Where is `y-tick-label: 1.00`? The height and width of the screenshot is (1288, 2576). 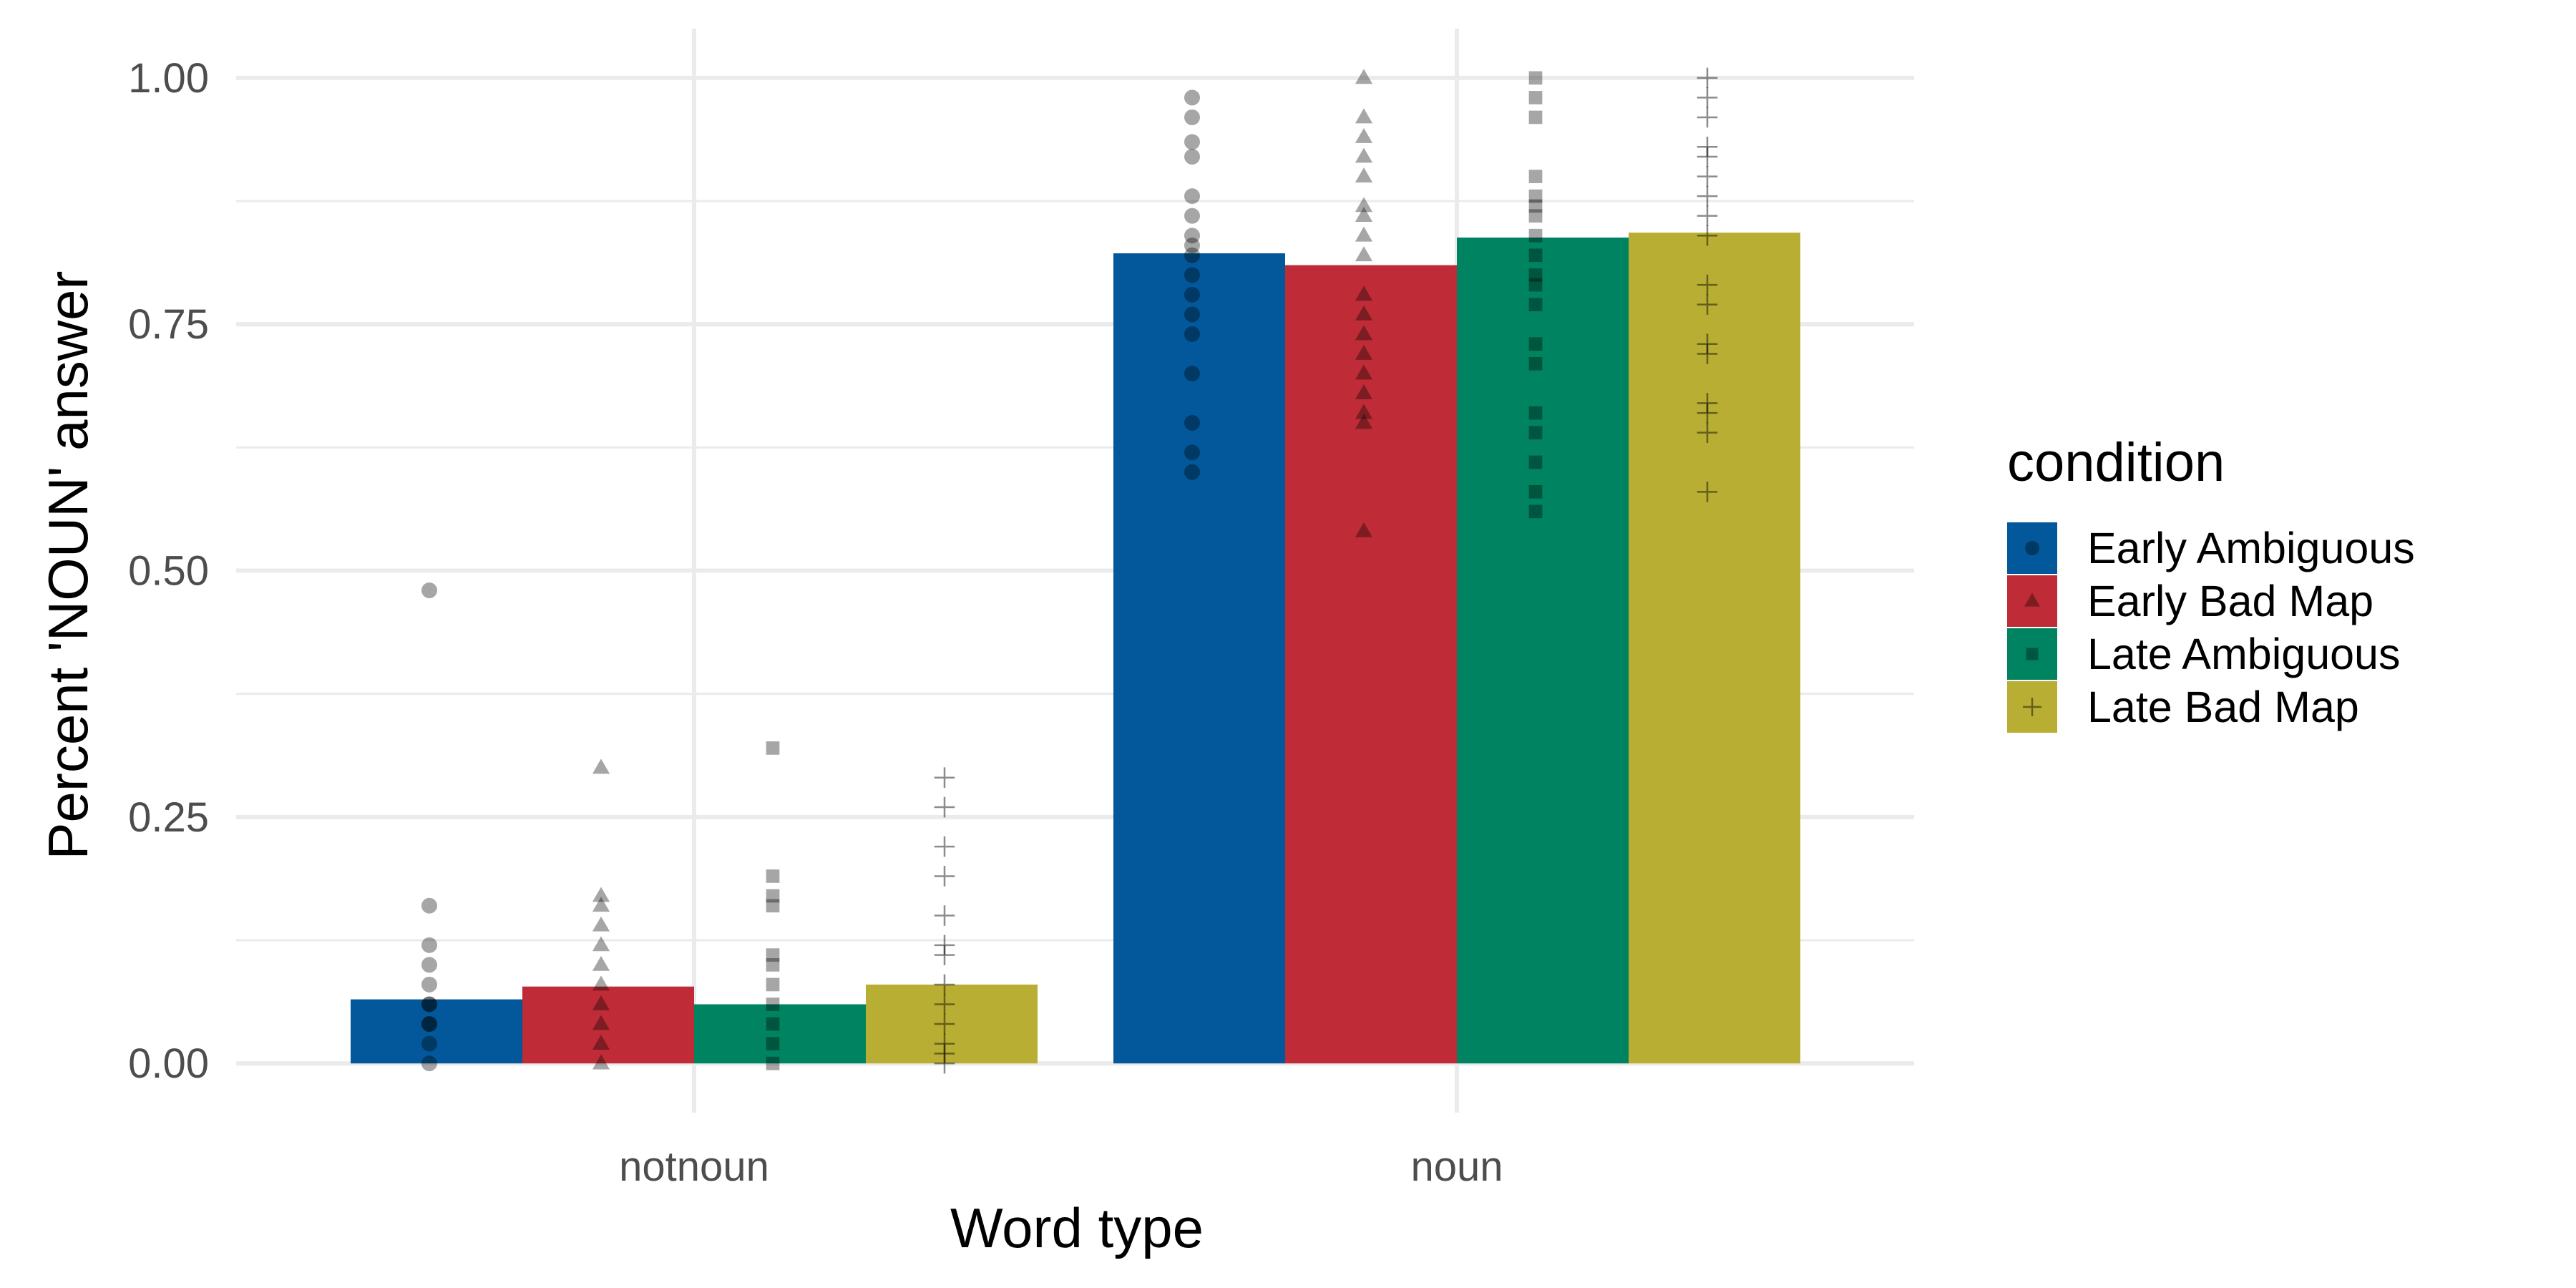 y-tick-label: 1.00 is located at coordinates (168, 78).